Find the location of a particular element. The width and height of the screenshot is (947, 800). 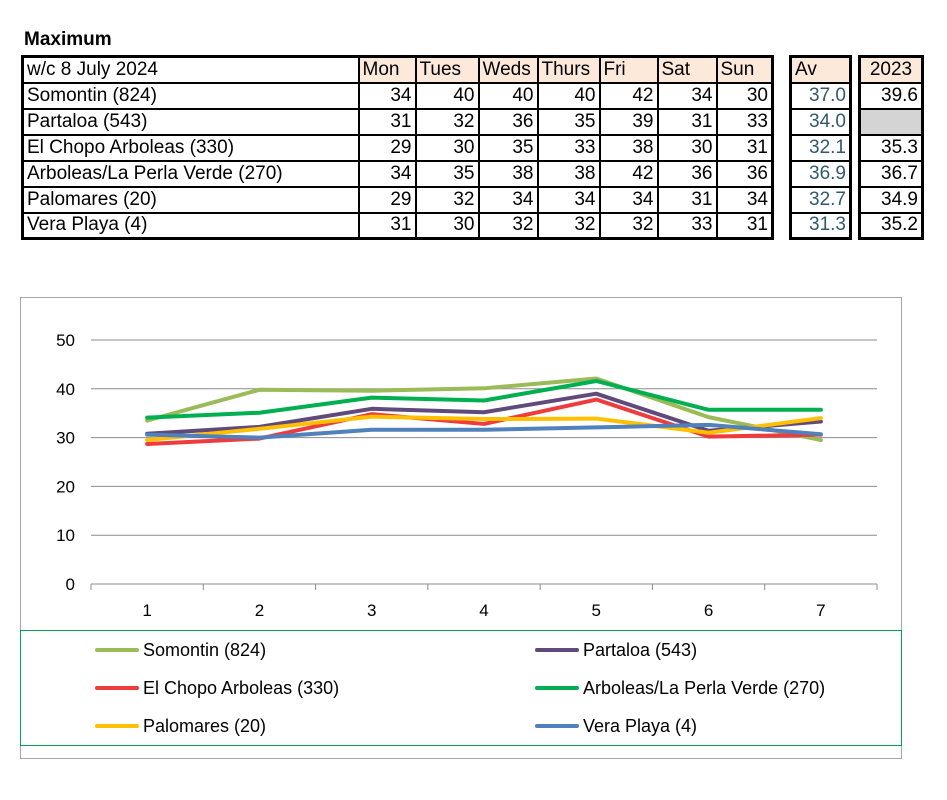

day-header: Fri is located at coordinates (628, 69).